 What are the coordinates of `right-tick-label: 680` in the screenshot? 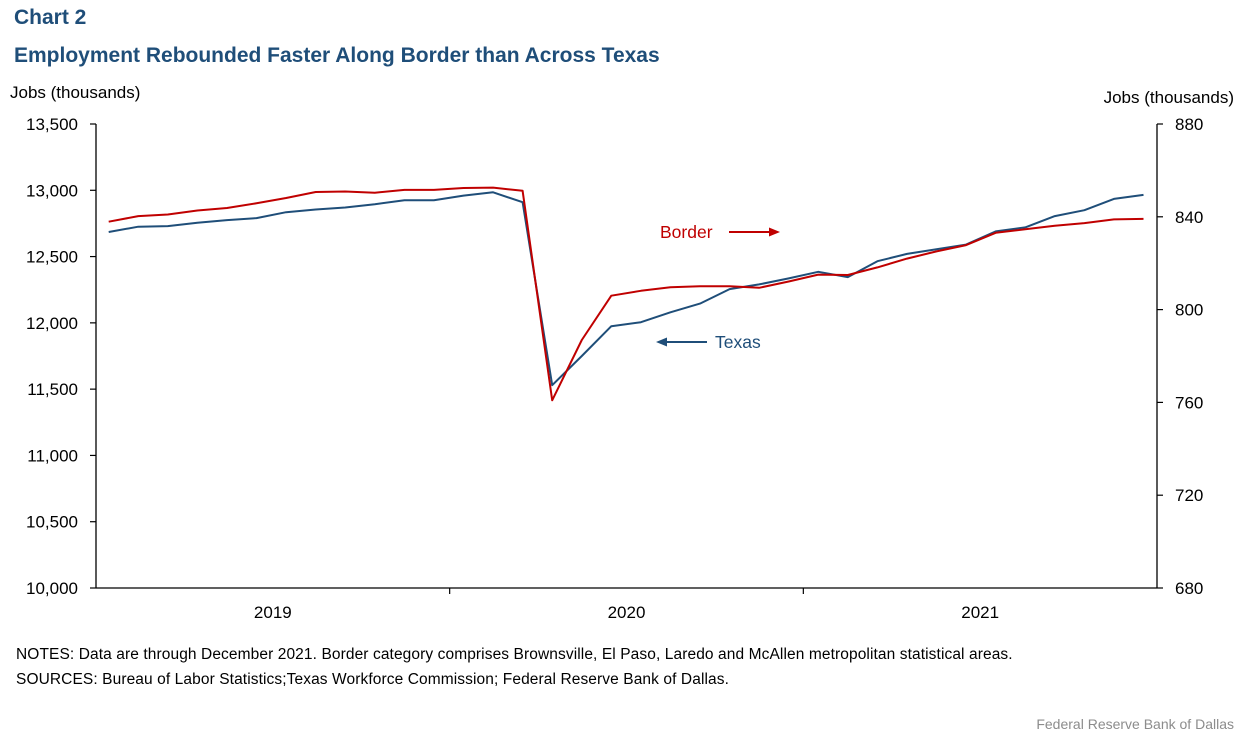 It's located at (1189, 588).